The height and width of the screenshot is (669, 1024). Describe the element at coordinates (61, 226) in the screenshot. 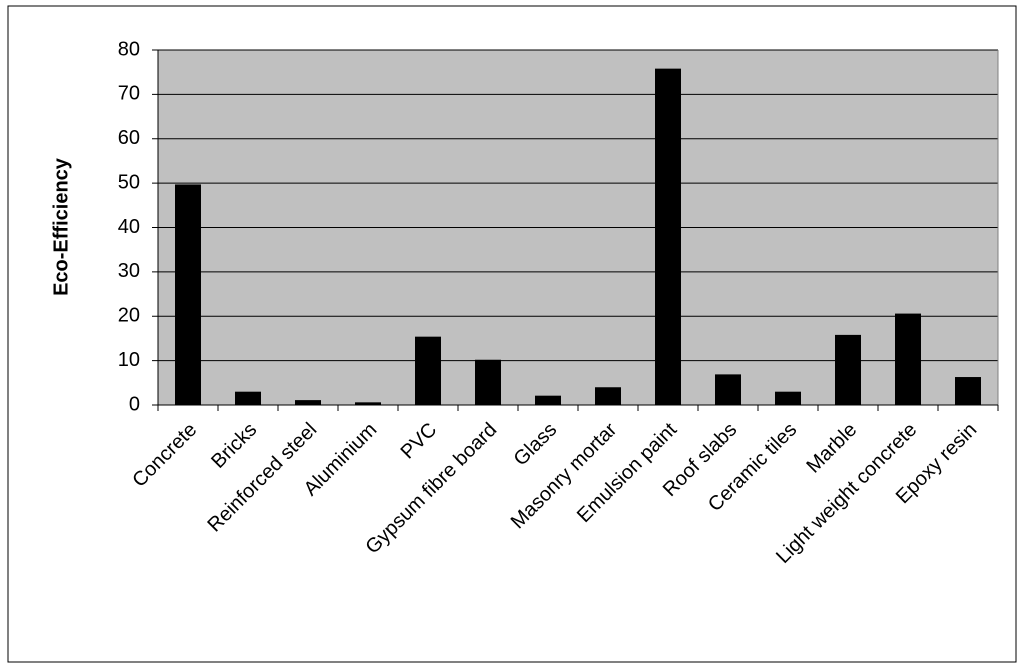

I see `y-axis-title: Eco-Efficiency` at that location.